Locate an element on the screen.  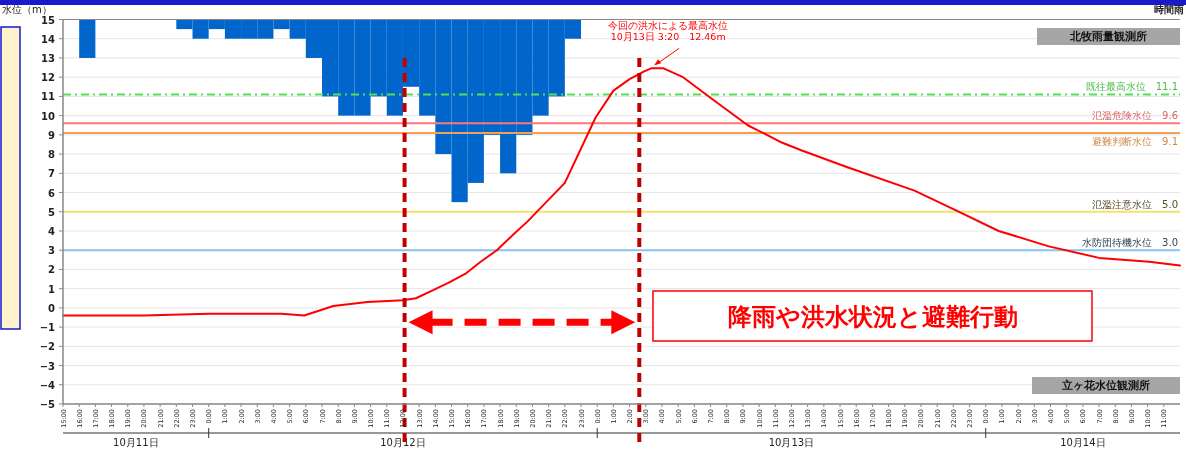
y-tick-label: 0 is located at coordinates (52, 308).